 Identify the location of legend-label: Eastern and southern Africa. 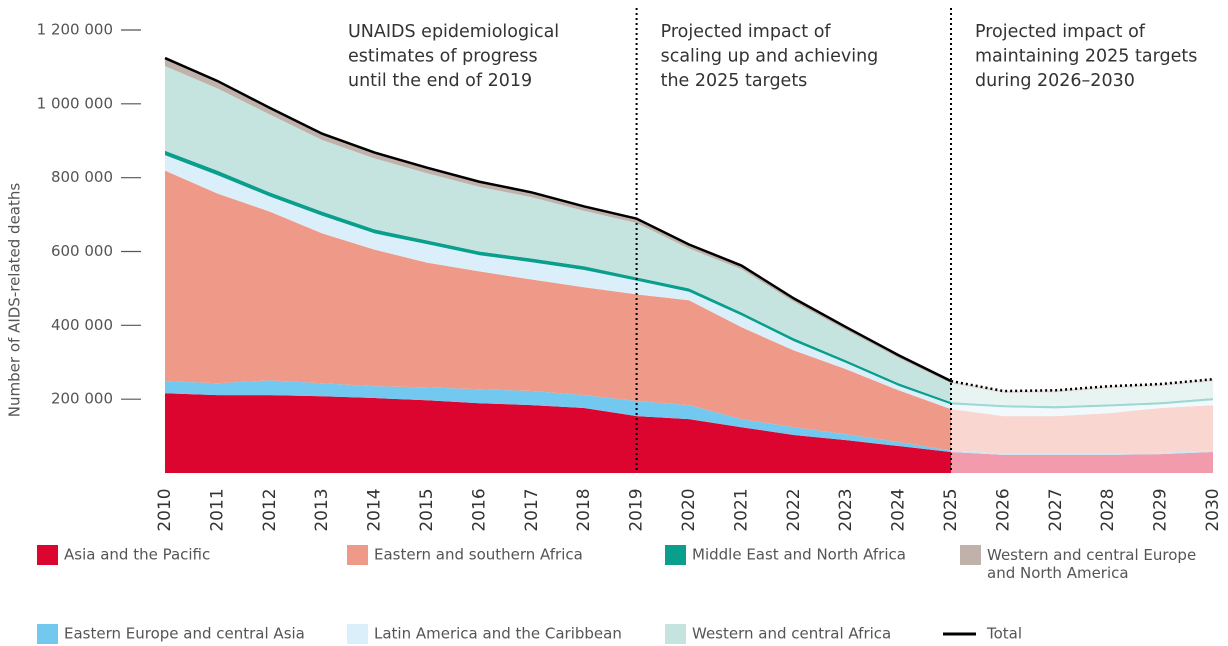
(478, 555).